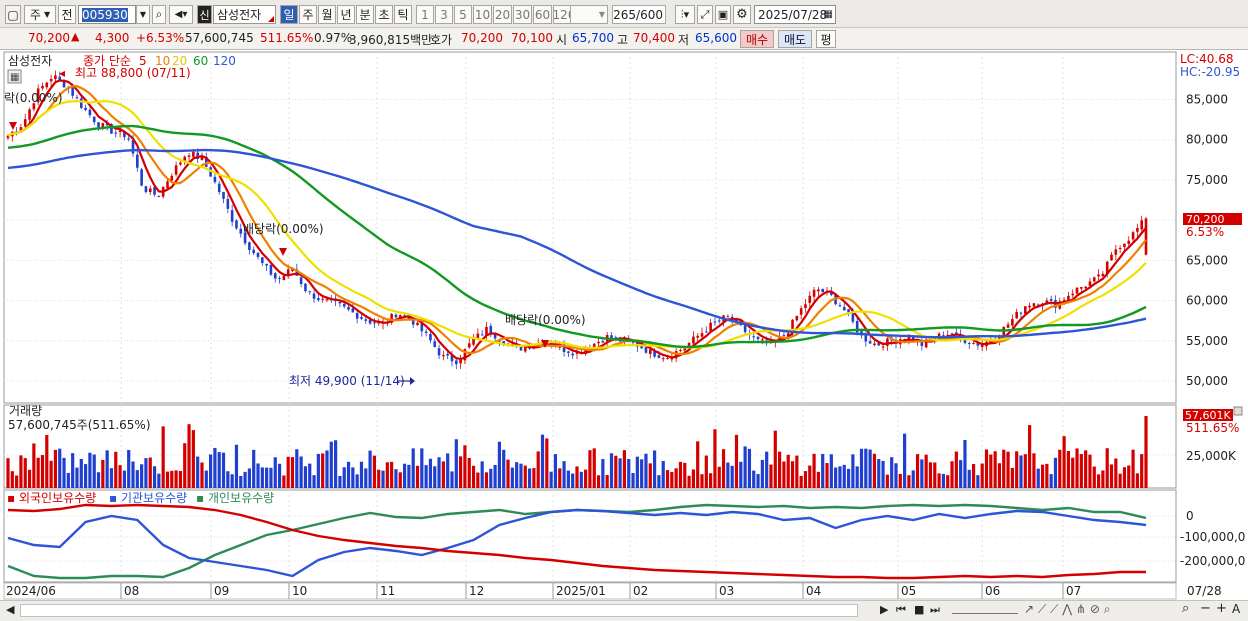  Describe the element at coordinates (10, 609) in the screenshot. I see `scroll-left-icon: ◀` at that location.